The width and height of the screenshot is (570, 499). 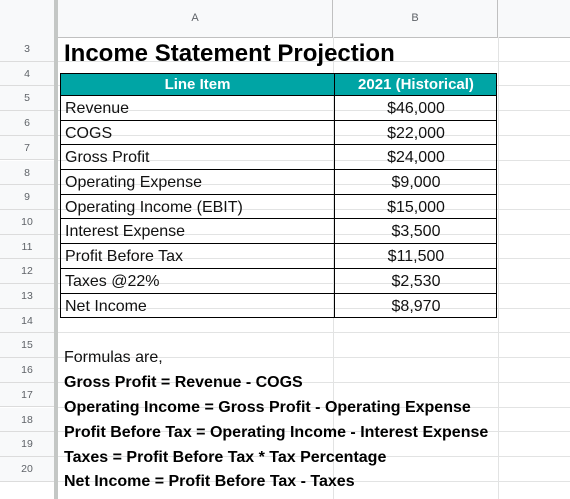 I want to click on cell-line-item: Interest Expense, so click(x=198, y=231).